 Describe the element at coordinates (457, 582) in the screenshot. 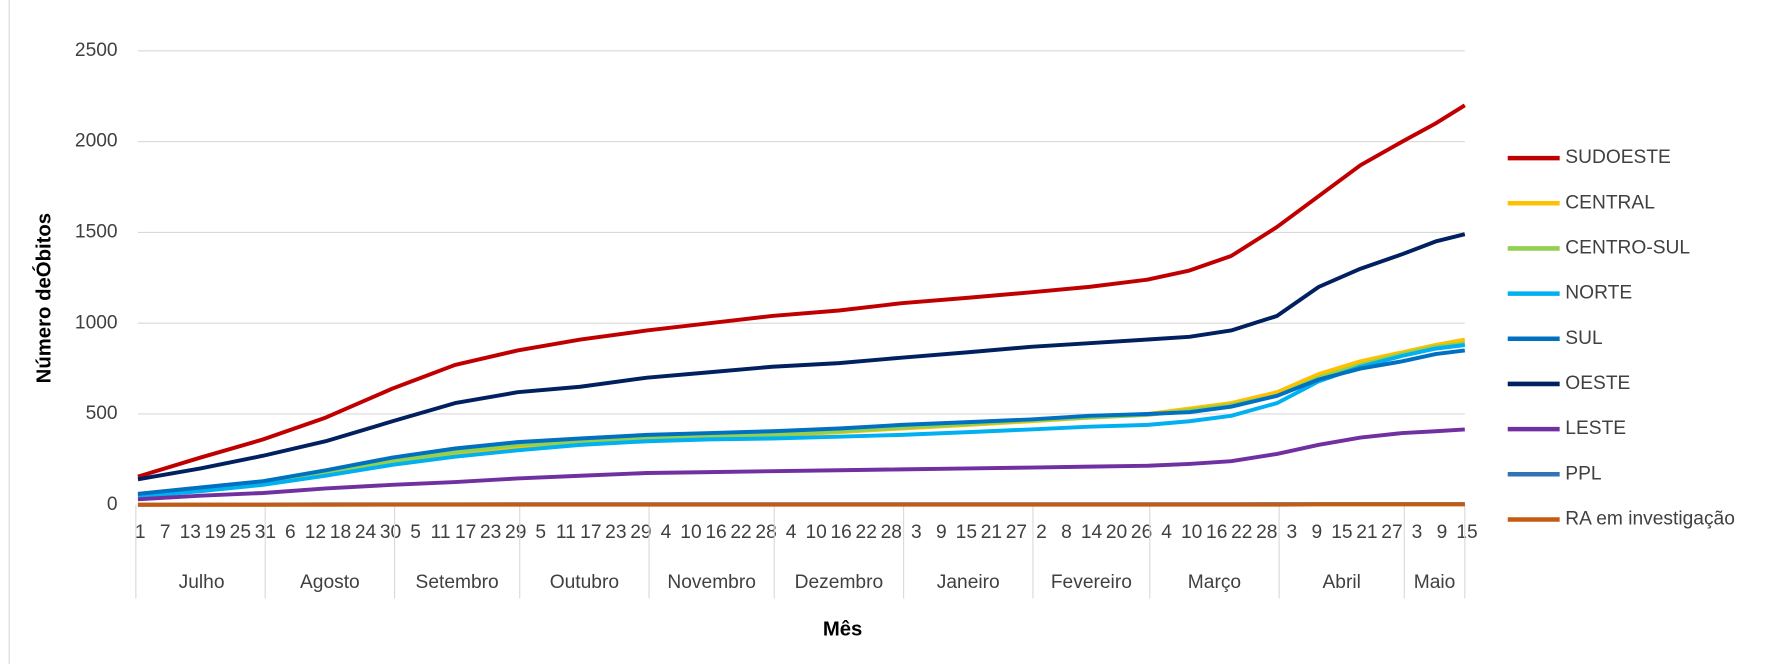

I see `month-label: Setembro` at that location.